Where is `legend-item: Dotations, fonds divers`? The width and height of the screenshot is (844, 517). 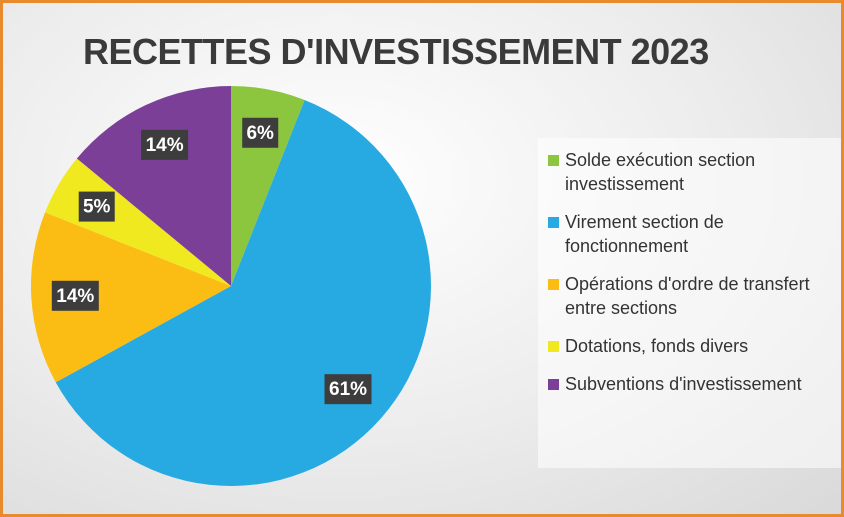
legend-item: Dotations, fonds divers is located at coordinates (693, 346).